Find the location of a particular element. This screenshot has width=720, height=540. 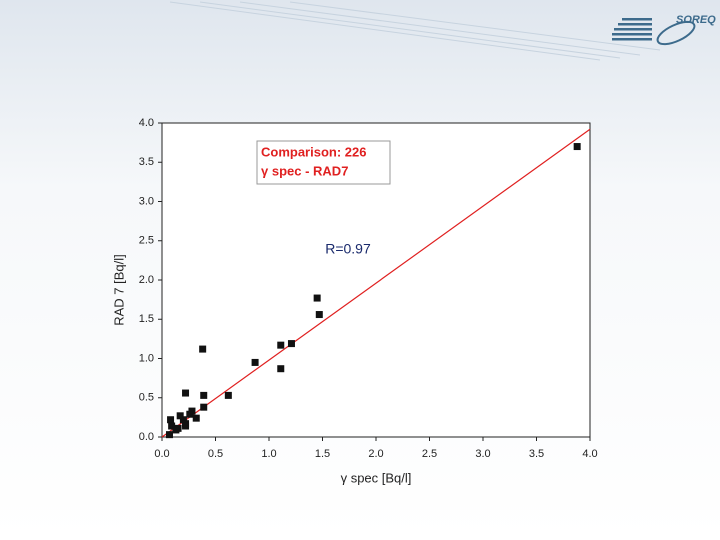

y-tick-label: 0.5 is located at coordinates (146, 398).